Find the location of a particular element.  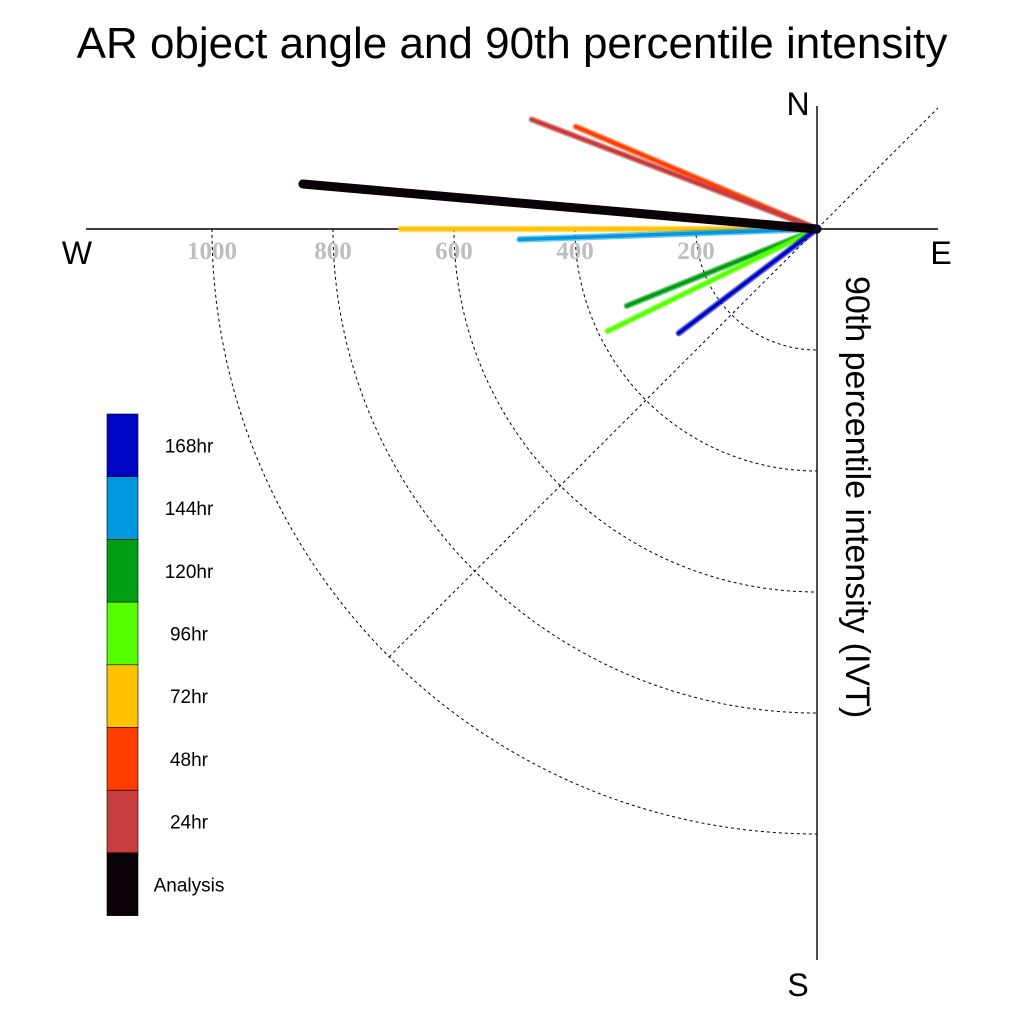

forecast-vectors is located at coordinates (560, 226).